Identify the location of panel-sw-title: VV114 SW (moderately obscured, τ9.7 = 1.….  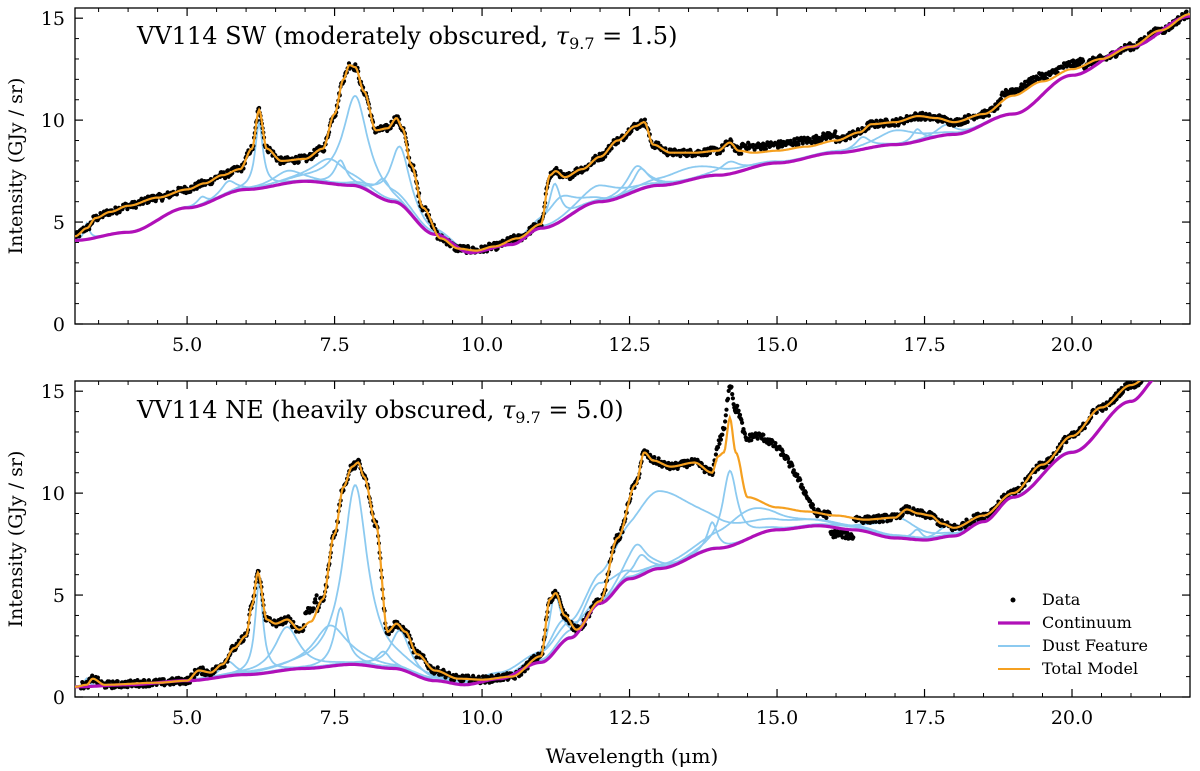
(406, 37).